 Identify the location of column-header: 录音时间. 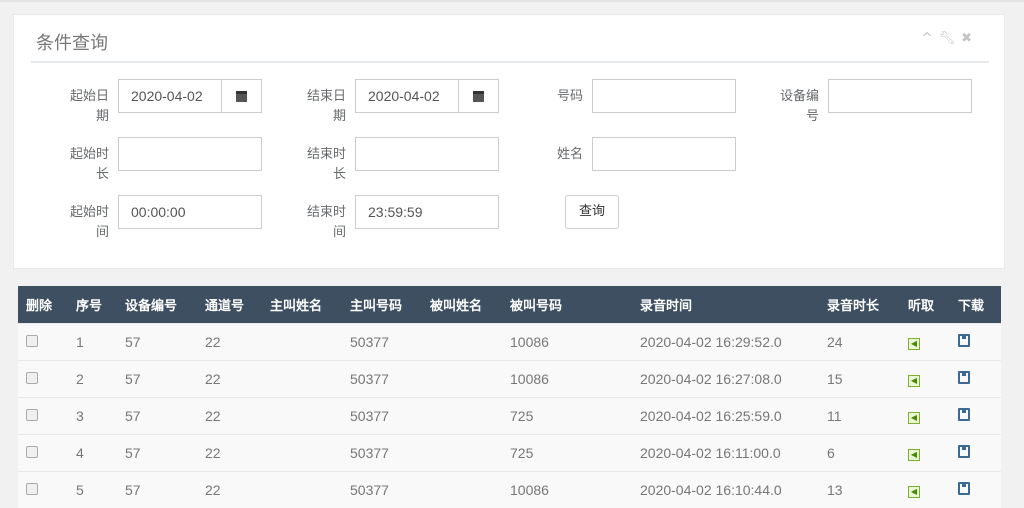
(725, 304).